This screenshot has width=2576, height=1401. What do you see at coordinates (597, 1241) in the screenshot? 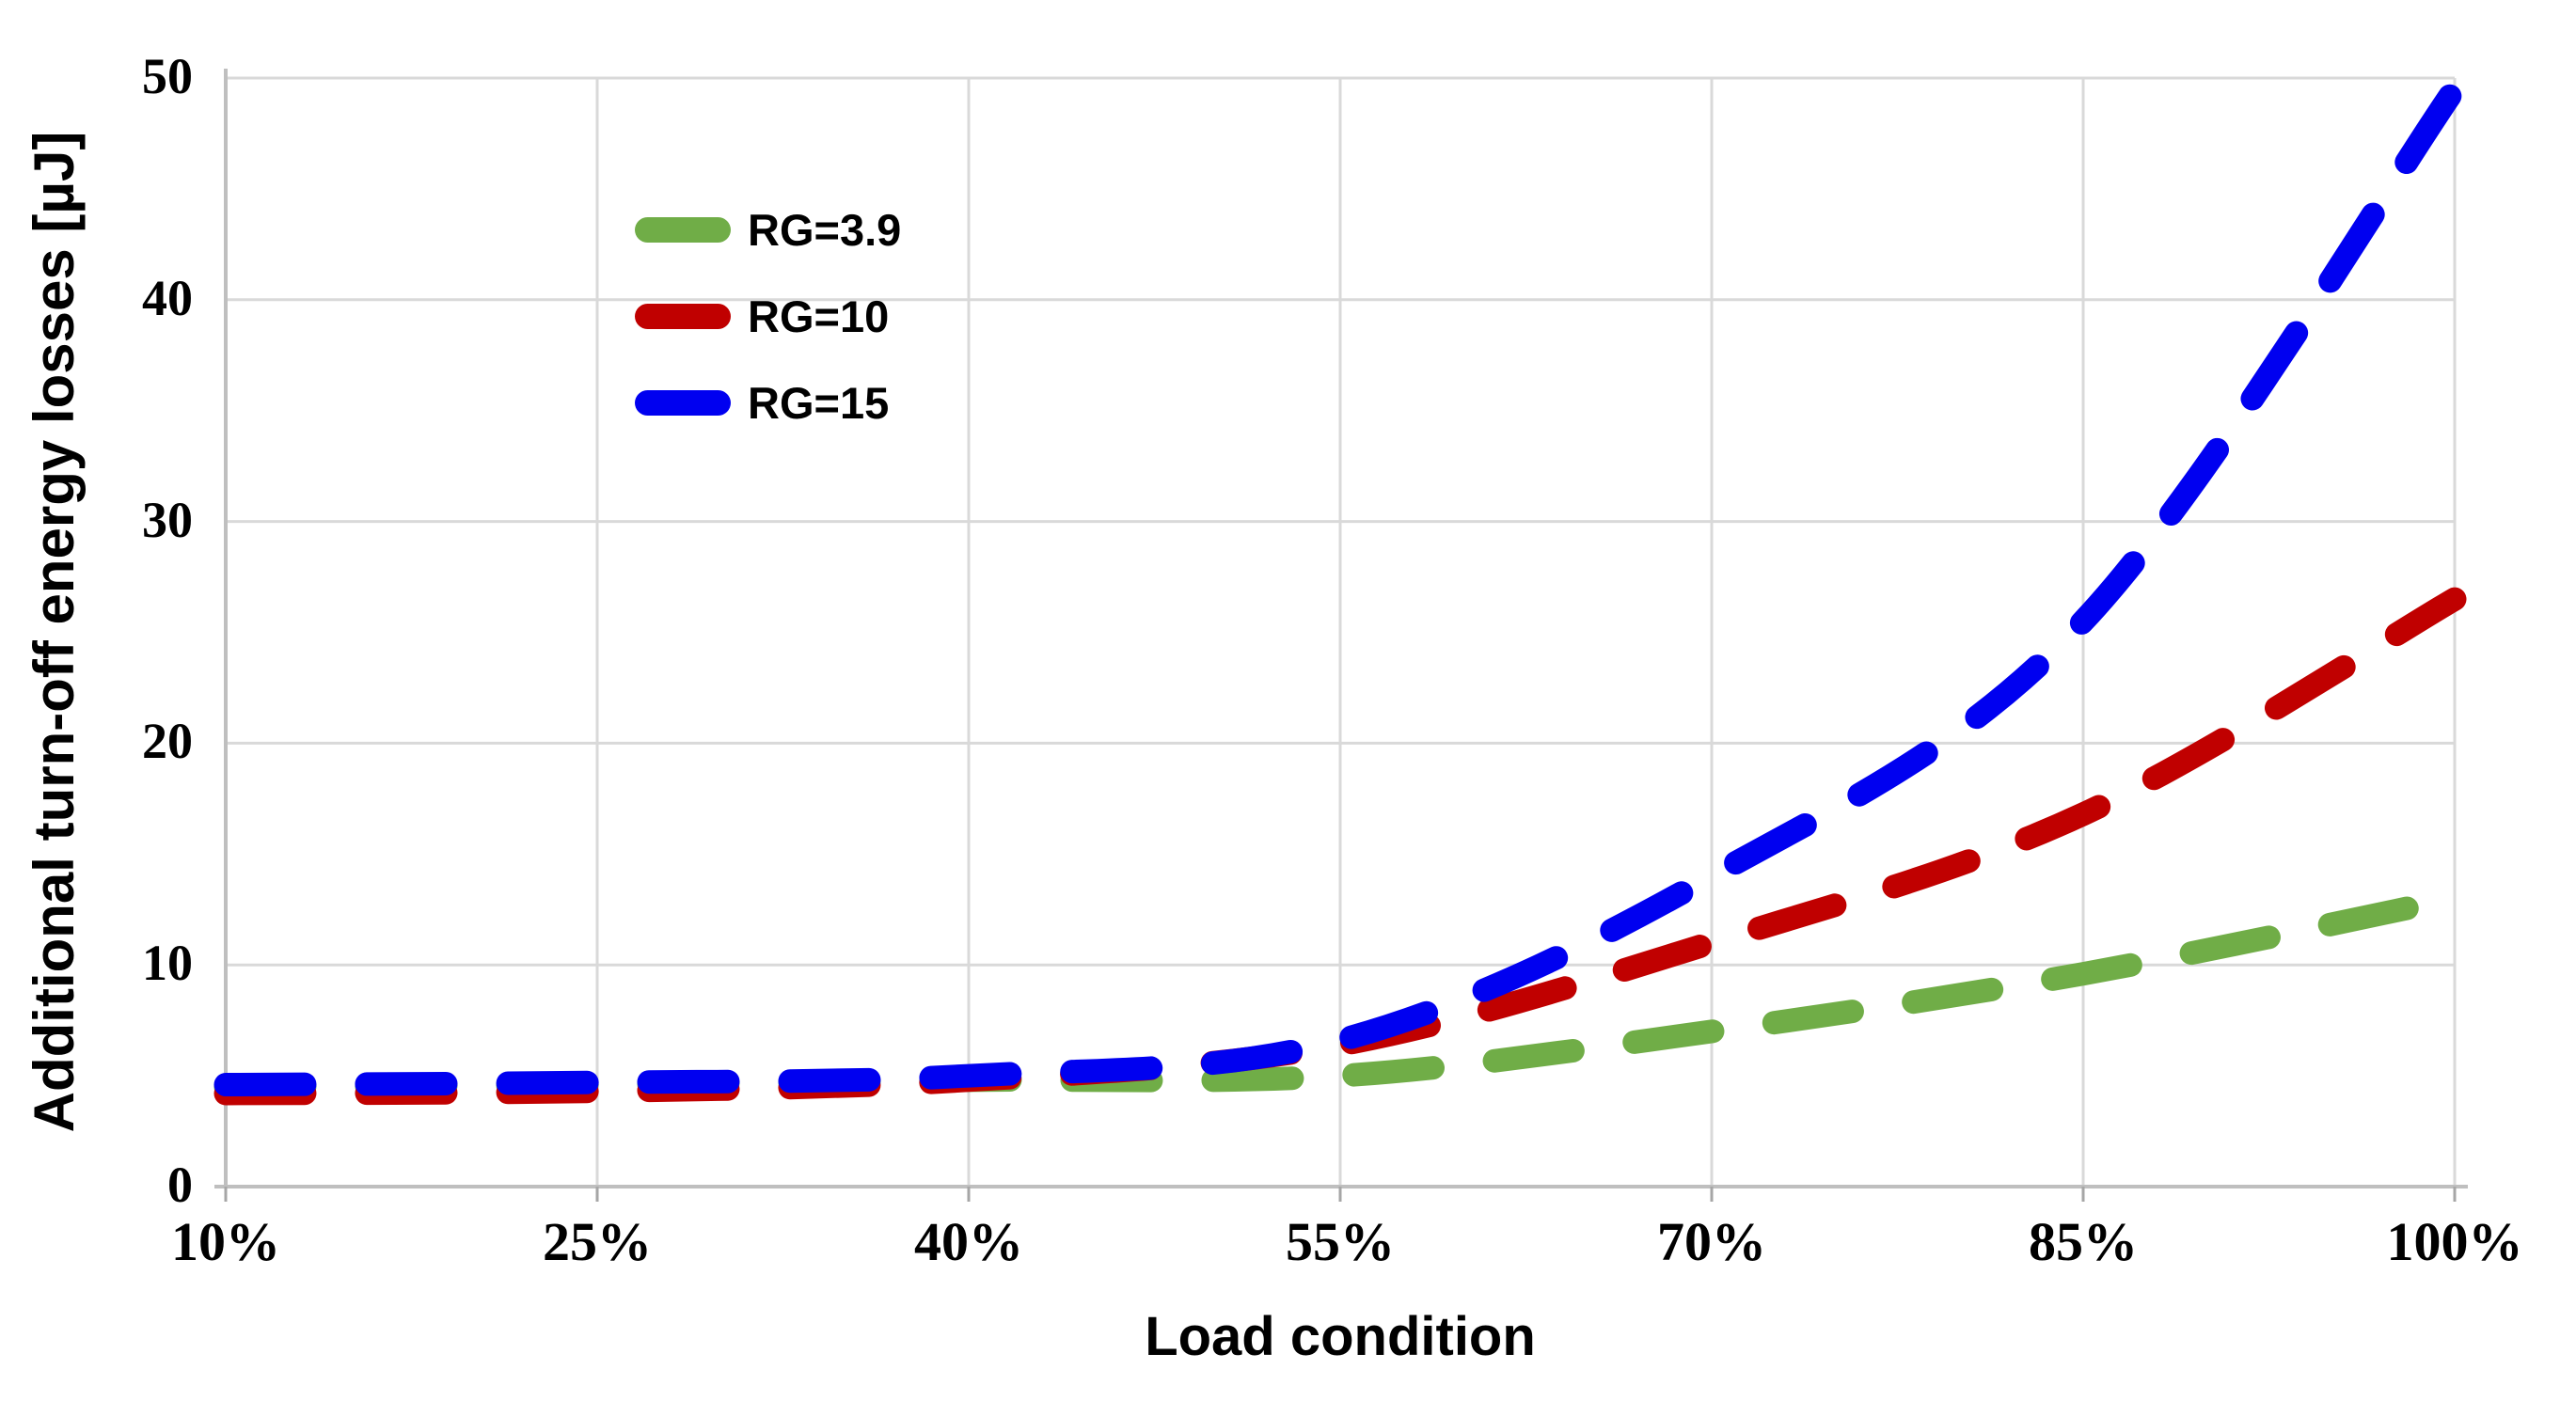
I see `x-tick-label: 25%` at bounding box center [597, 1241].